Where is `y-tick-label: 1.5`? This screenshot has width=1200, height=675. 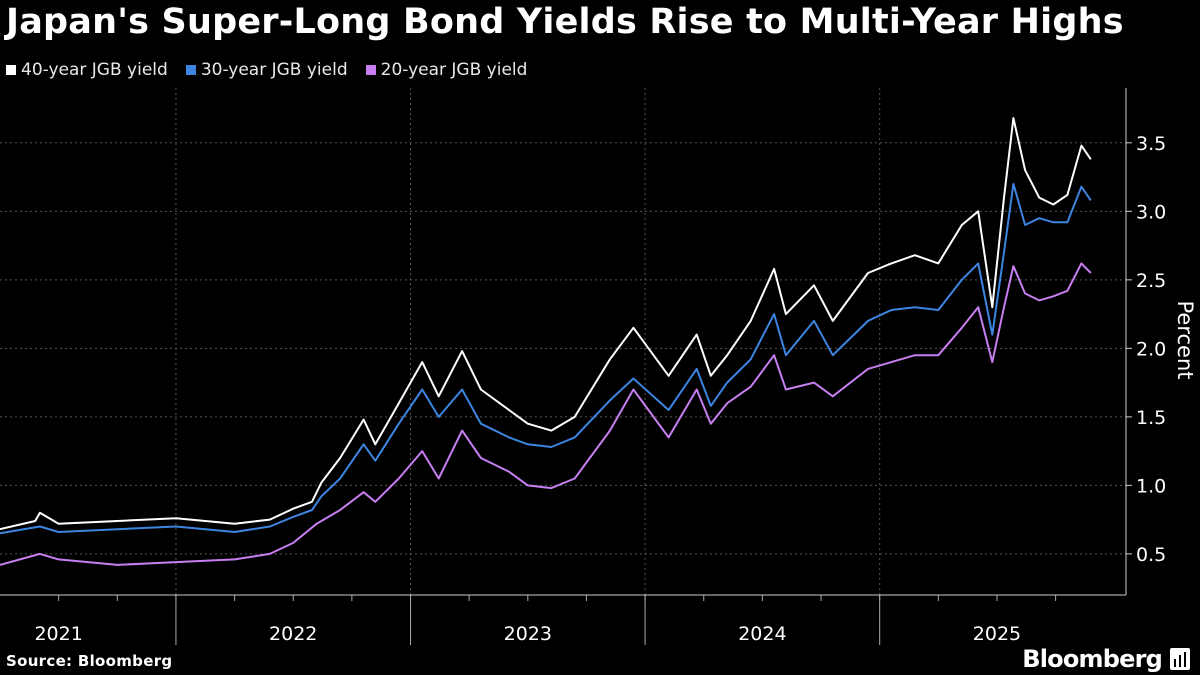 y-tick-label: 1.5 is located at coordinates (1151, 418).